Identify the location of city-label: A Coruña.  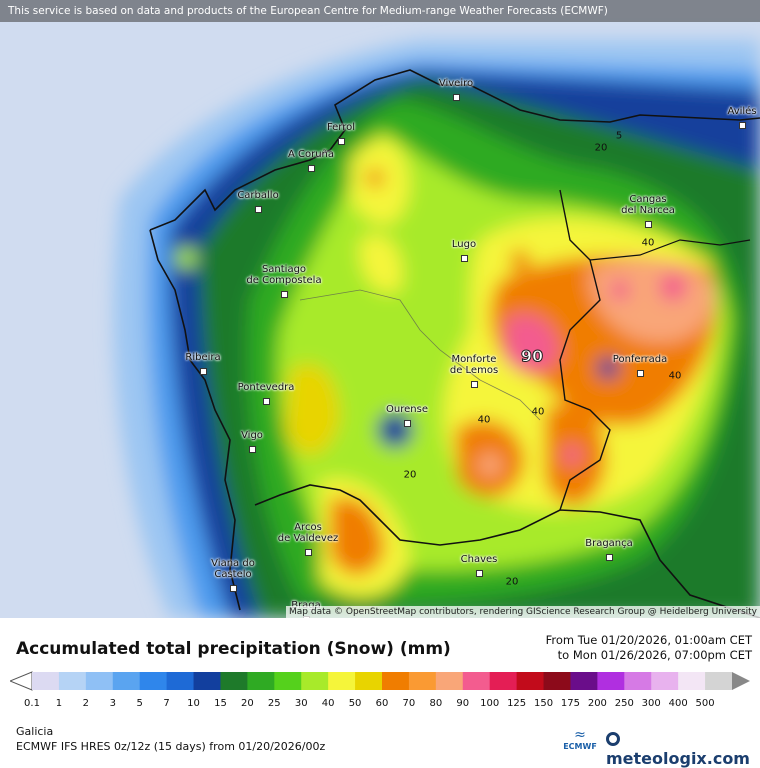
(311, 154).